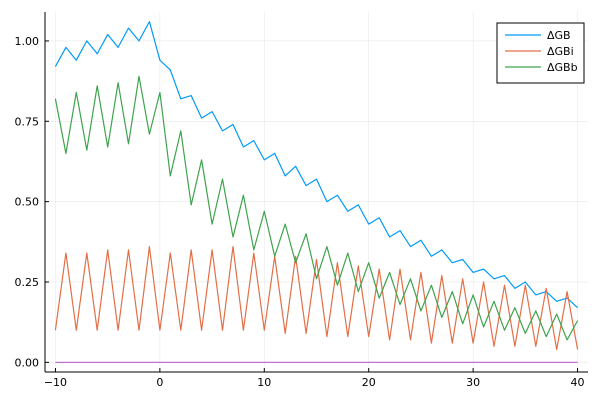 Image resolution: width=600 pixels, height=400 pixels. Describe the element at coordinates (27, 362) in the screenshot. I see `y-tick-label: 0.00` at that location.